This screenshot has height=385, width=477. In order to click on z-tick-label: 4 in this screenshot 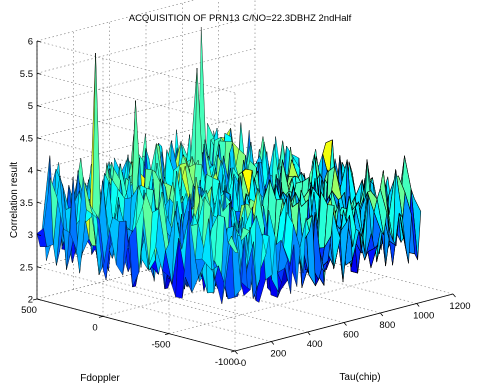, I will do `click(30, 171)`.